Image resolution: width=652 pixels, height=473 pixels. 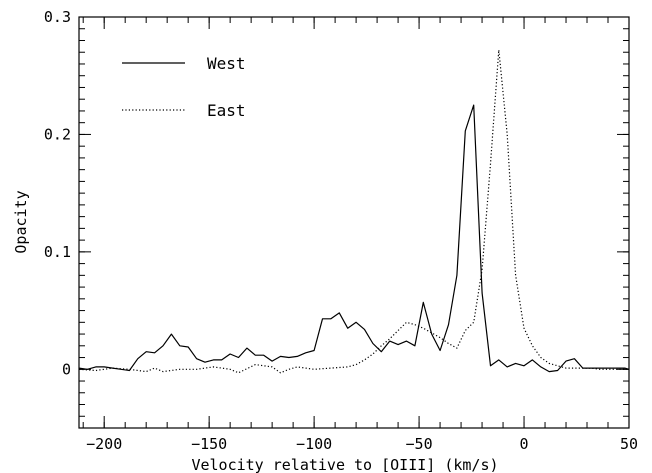 I want to click on y-tick-label: 0, so click(x=66, y=369).